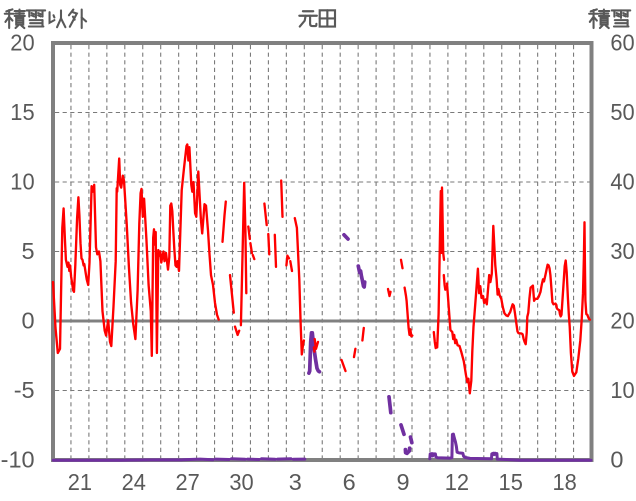 The width and height of the screenshot is (636, 501). What do you see at coordinates (134, 482) in the screenshot?
I see `svg-text: 24` at bounding box center [134, 482].